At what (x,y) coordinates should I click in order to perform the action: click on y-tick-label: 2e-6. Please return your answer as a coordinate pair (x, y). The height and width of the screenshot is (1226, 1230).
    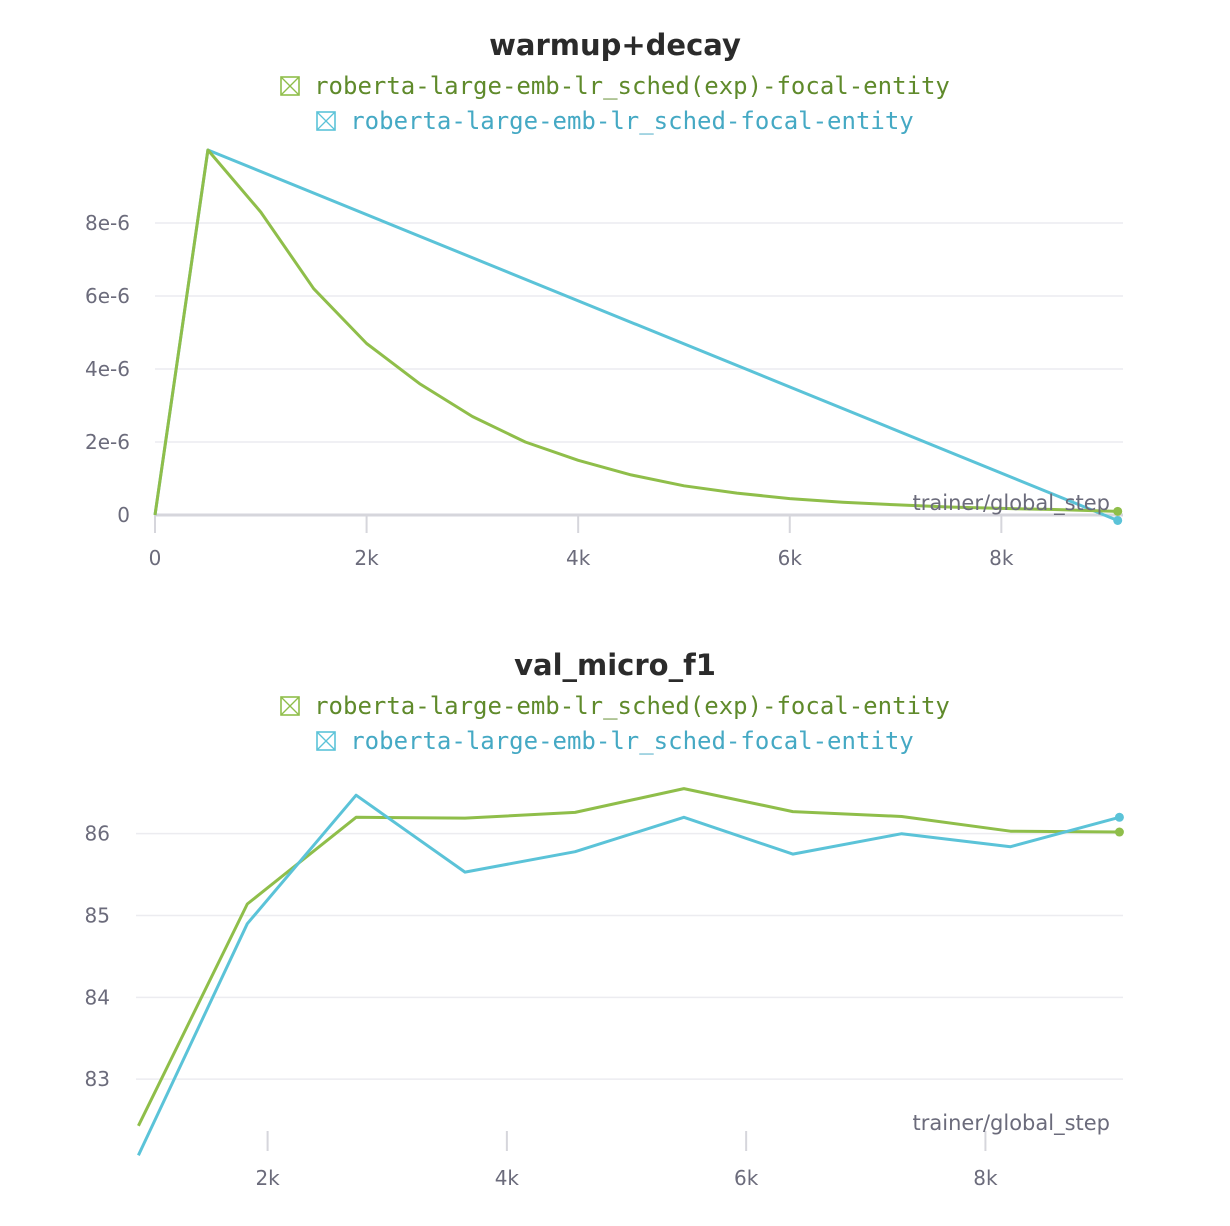
    Looking at the image, I should click on (107, 442).